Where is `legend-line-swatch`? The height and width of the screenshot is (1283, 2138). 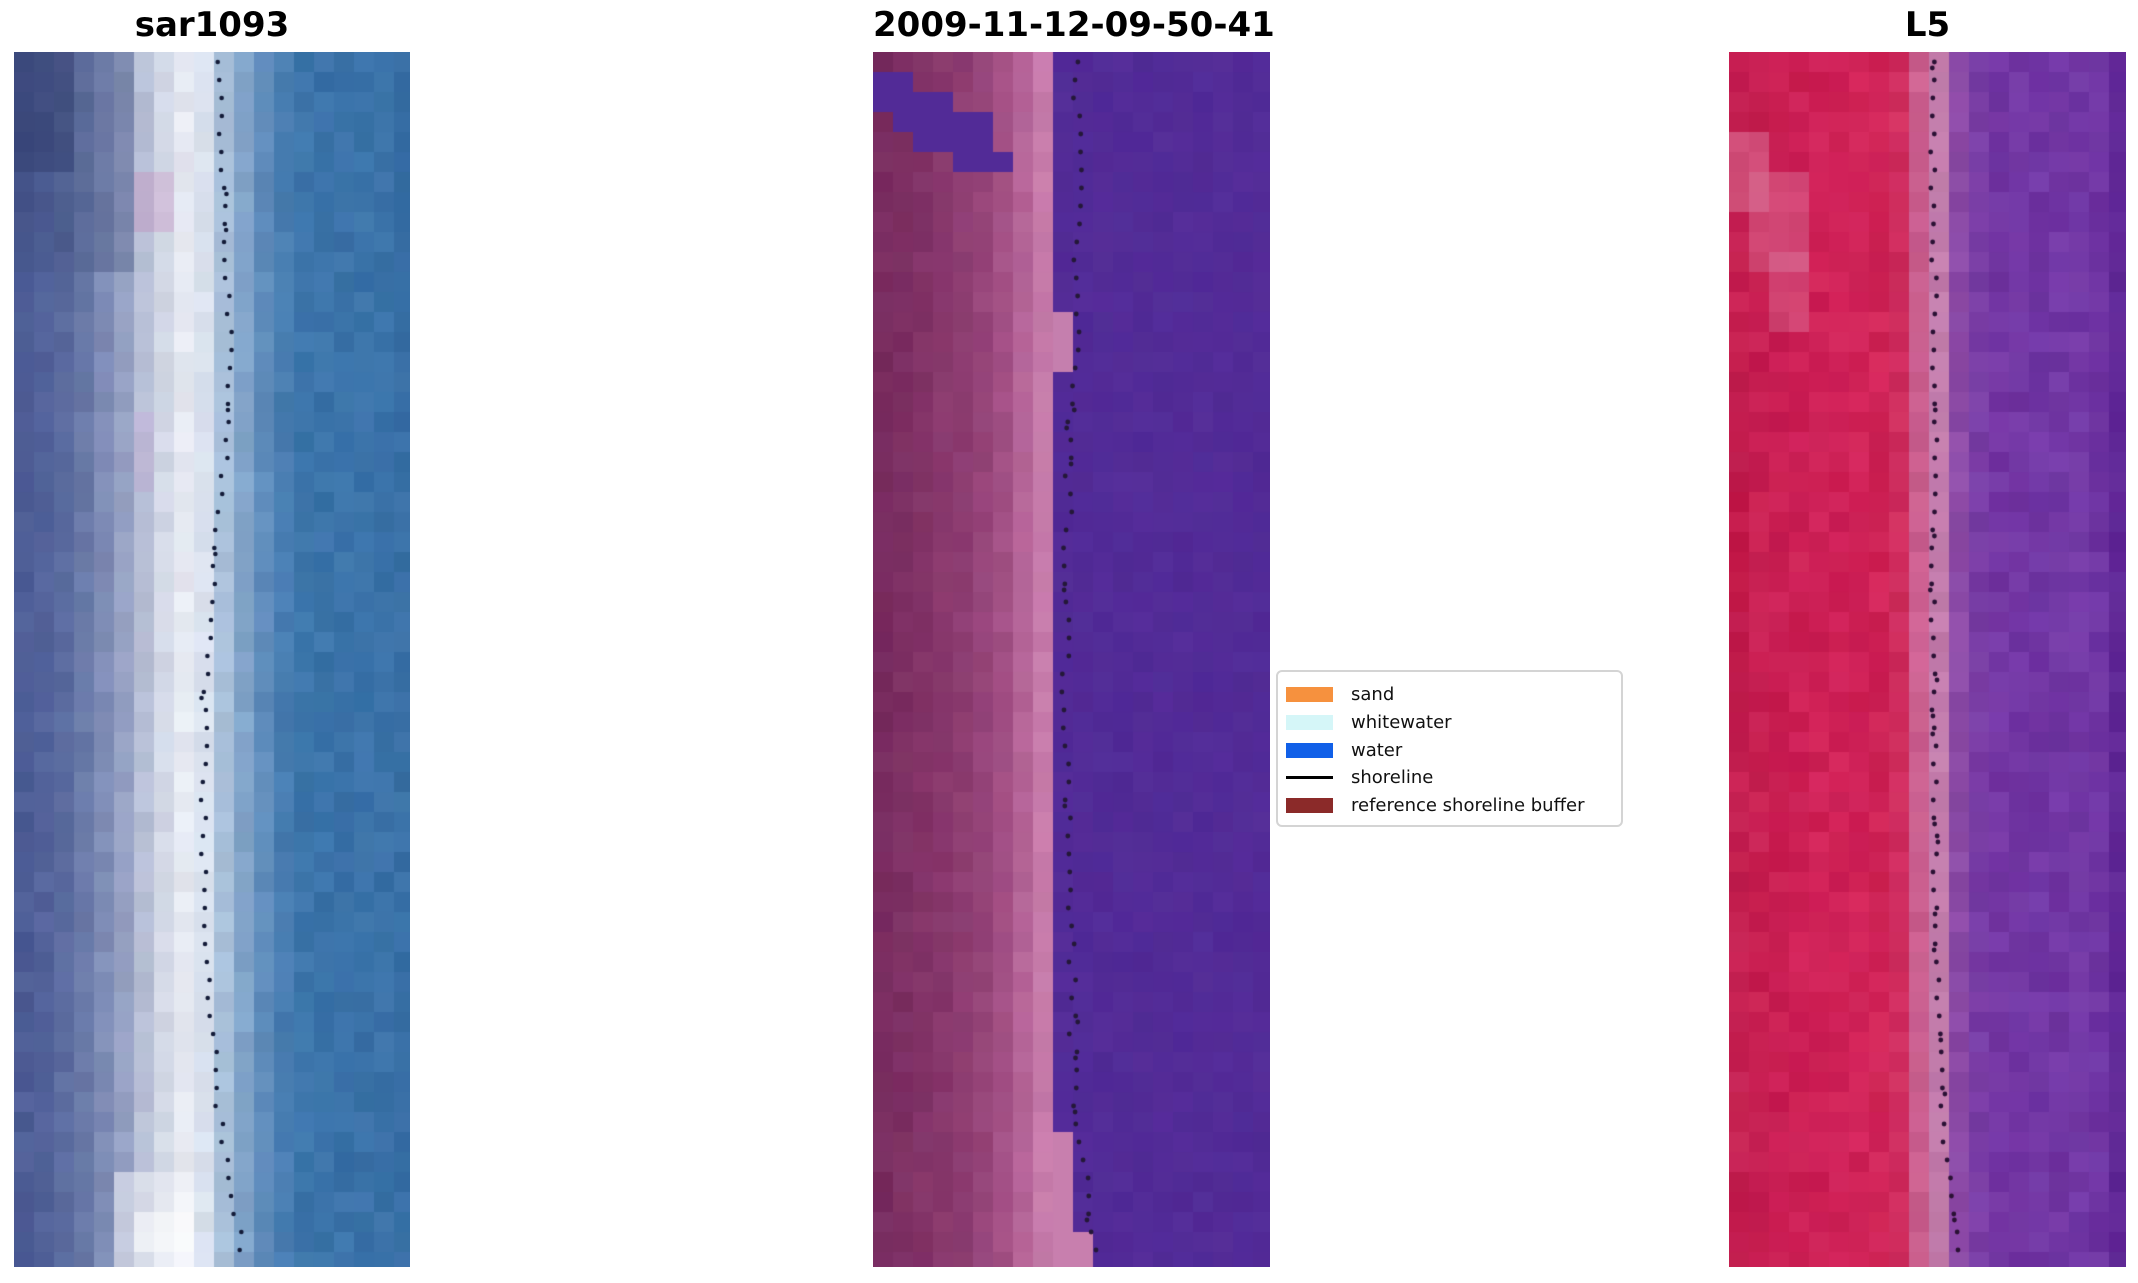
legend-line-swatch is located at coordinates (1309, 778).